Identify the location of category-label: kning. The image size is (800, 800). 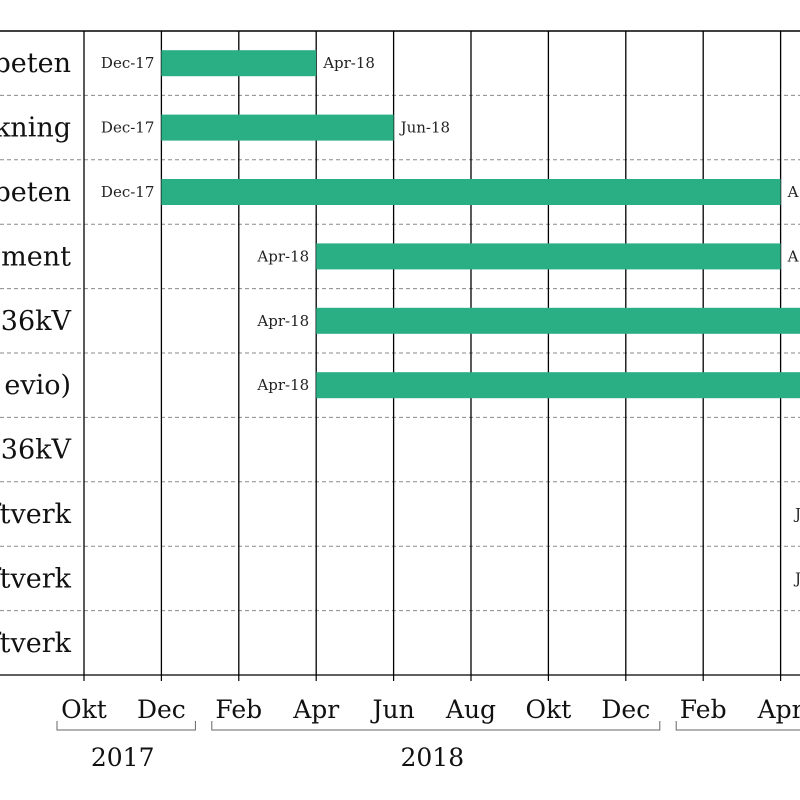
(35, 128).